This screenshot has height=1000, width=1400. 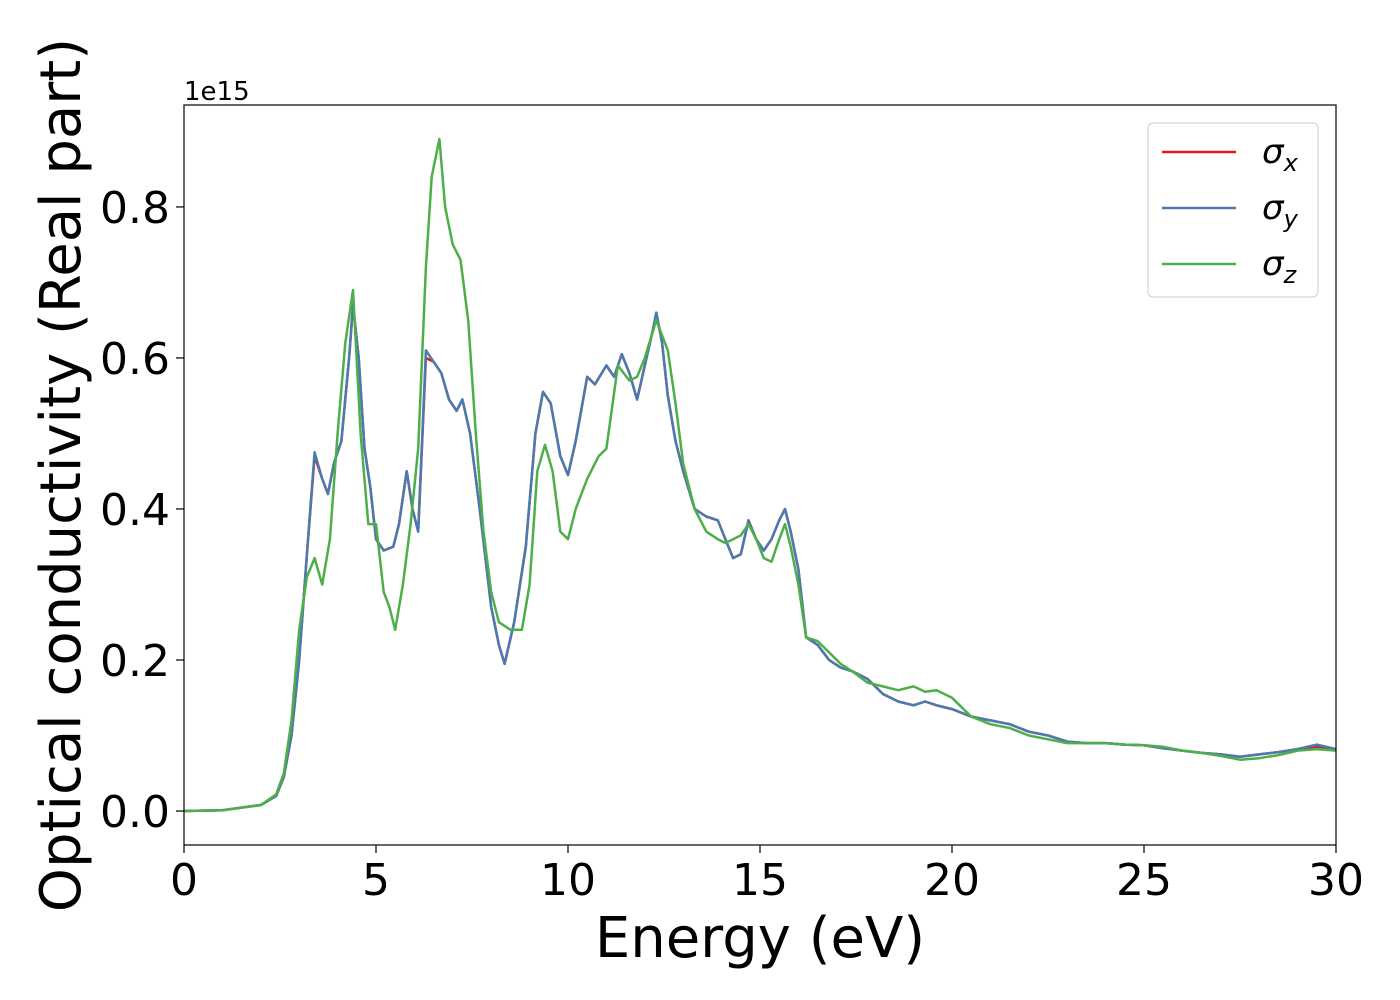 I want to click on legend: σx σy σz, so click(x=1233, y=210).